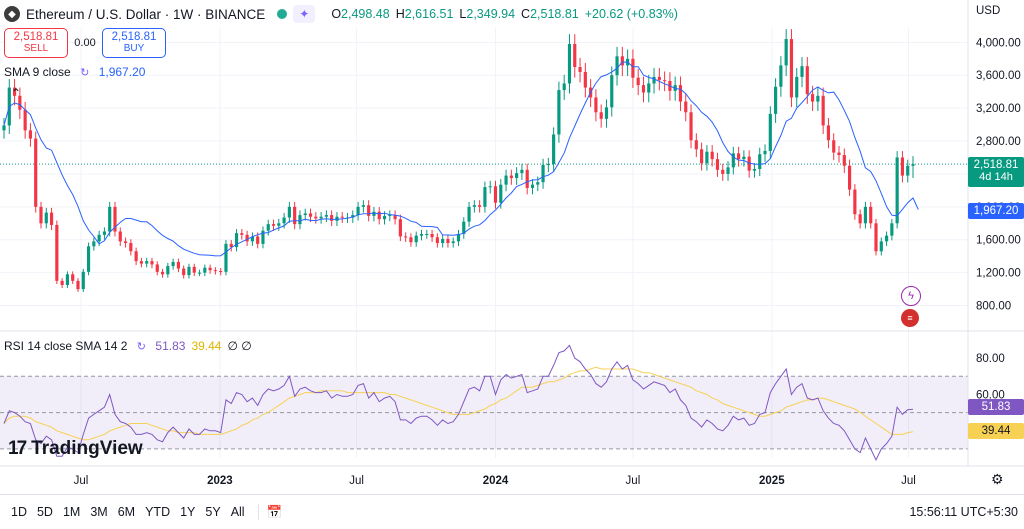 The image size is (1024, 529). I want to click on rsi-extra: ∅ ∅, so click(239, 346).